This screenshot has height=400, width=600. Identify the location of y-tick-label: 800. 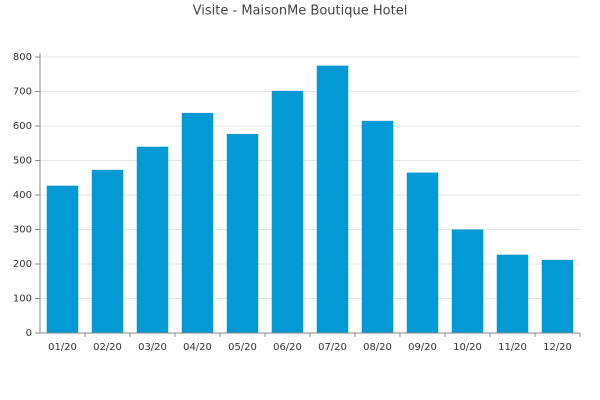
(22, 57).